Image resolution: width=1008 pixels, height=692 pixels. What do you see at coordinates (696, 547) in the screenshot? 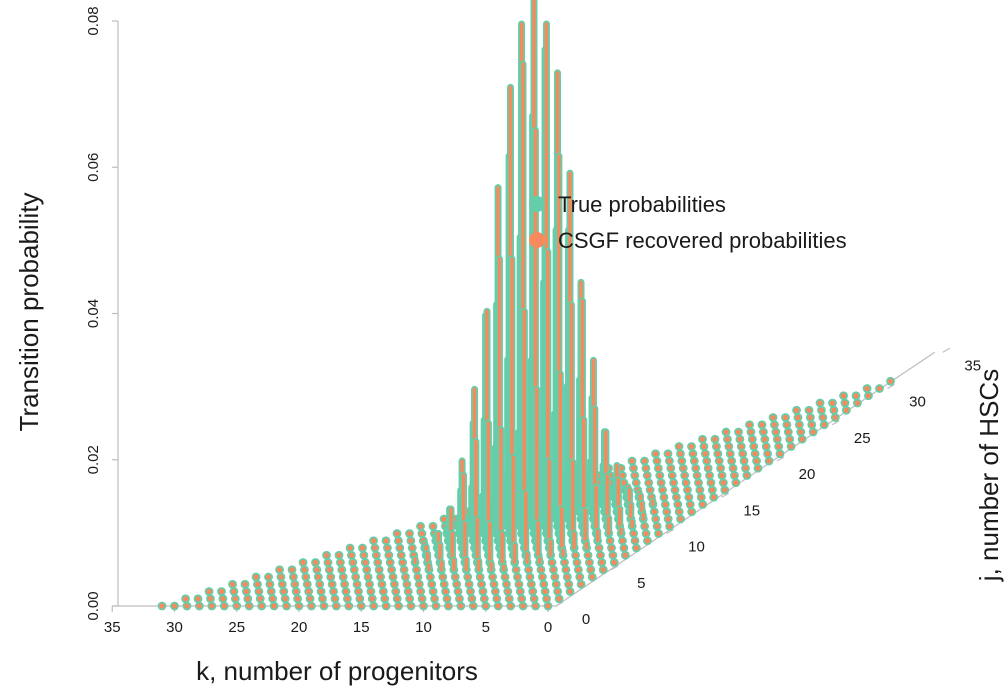
I see `j-tick-label: 10` at bounding box center [696, 547].